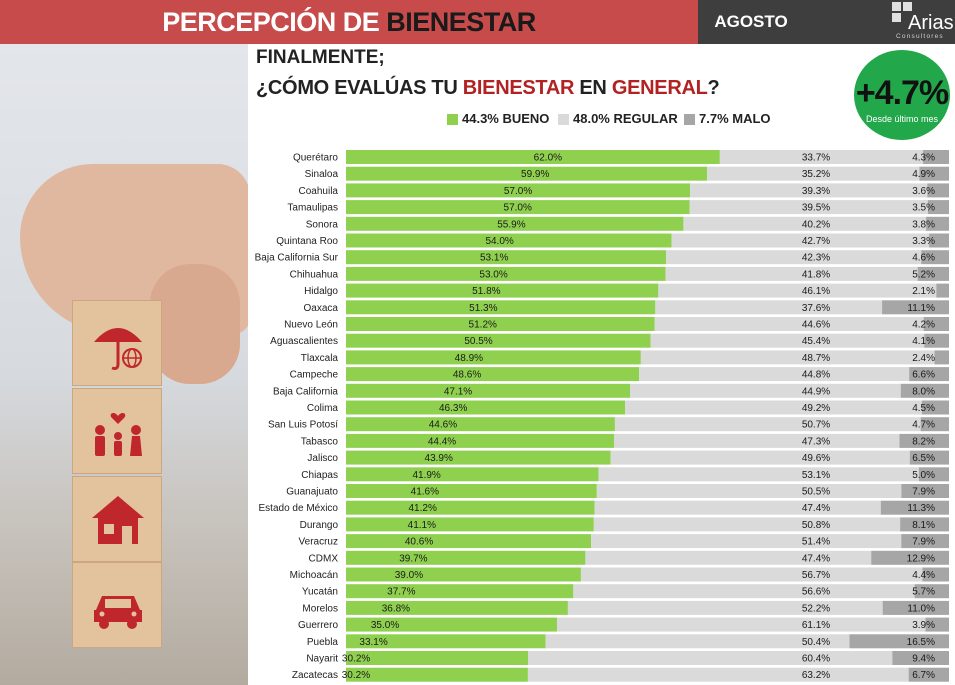 This screenshot has width=955, height=685. Describe the element at coordinates (297, 258) in the screenshot. I see `category-label: Baja California Sur` at that location.